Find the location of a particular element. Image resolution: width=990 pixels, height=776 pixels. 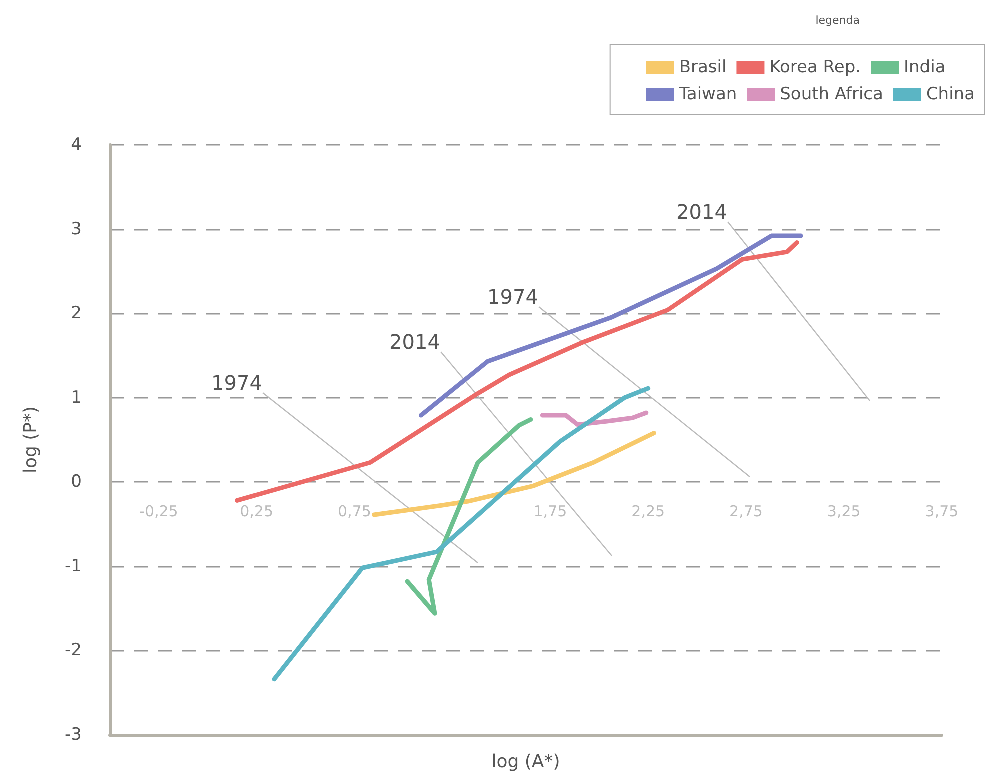

legend-label: China is located at coordinates (951, 94).